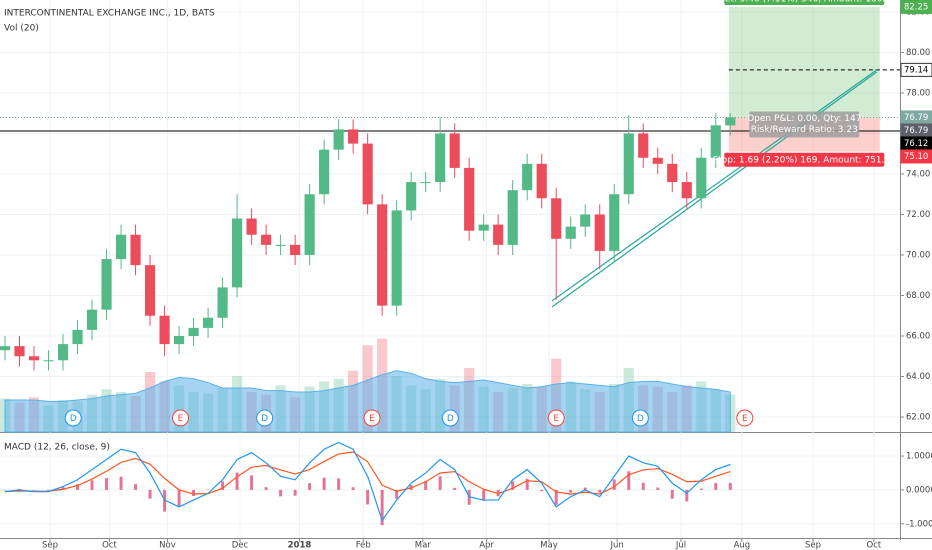 The image size is (932, 550). What do you see at coordinates (549, 545) in the screenshot?
I see `x-tick-label: May` at bounding box center [549, 545].